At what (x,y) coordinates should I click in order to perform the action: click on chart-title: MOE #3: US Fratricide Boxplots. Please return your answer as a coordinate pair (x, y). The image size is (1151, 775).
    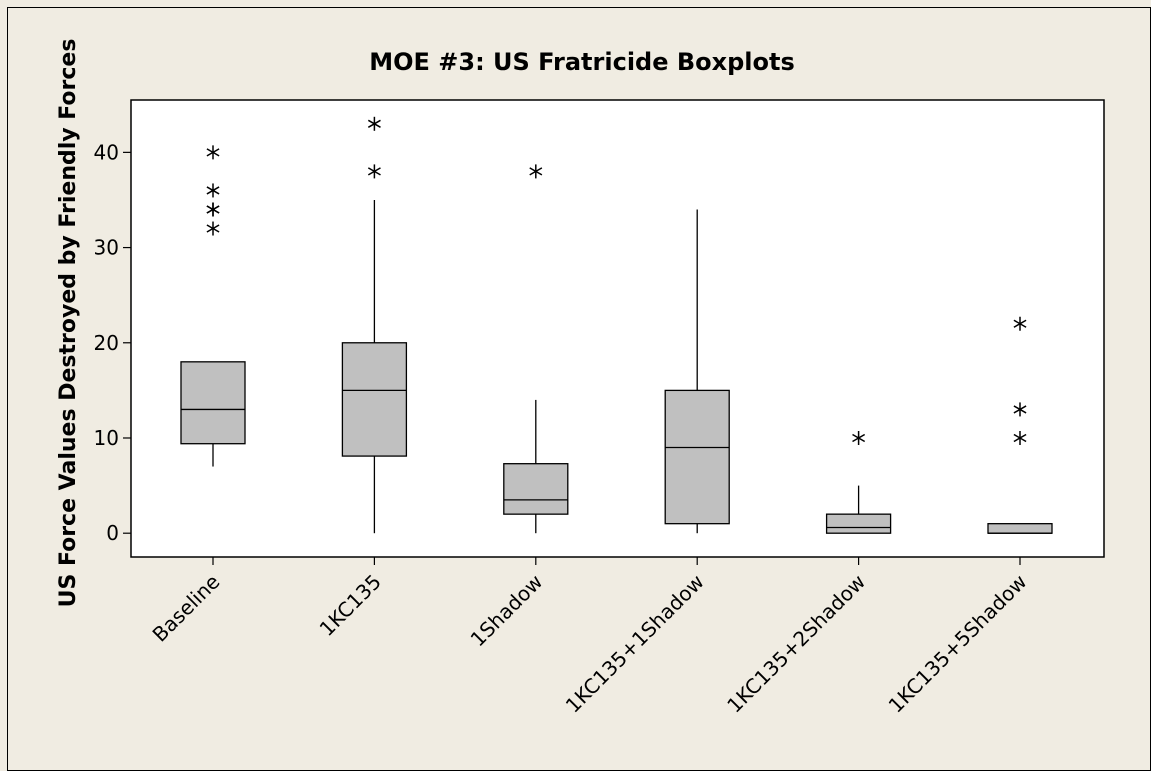
    Looking at the image, I should click on (582, 62).